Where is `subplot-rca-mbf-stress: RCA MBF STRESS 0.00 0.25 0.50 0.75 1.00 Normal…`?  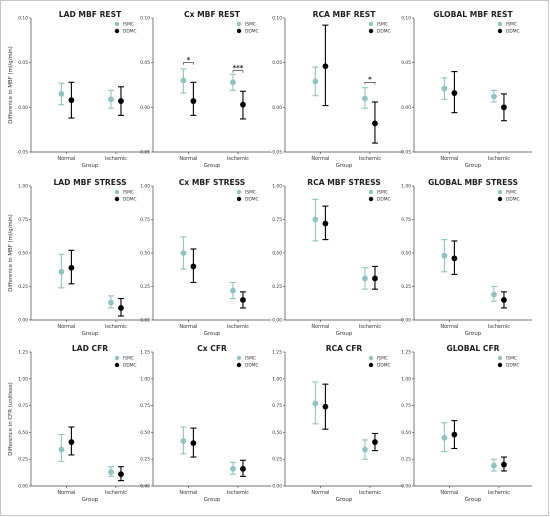 subplot-rca-mbf-stress: RCA MBF STRESS 0.00 0.25 0.50 0.75 1.00 Normal… is located at coordinates (337, 257).